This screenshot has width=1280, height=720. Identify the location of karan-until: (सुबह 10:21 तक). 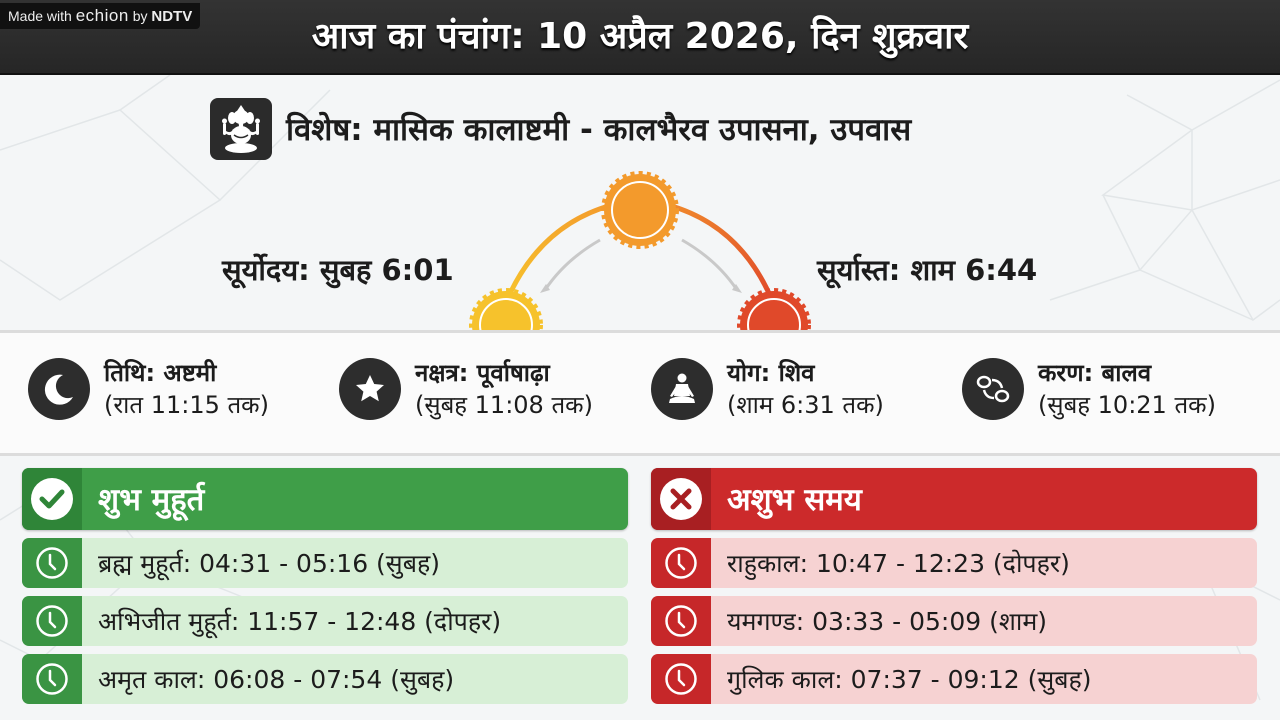
(1127, 405).